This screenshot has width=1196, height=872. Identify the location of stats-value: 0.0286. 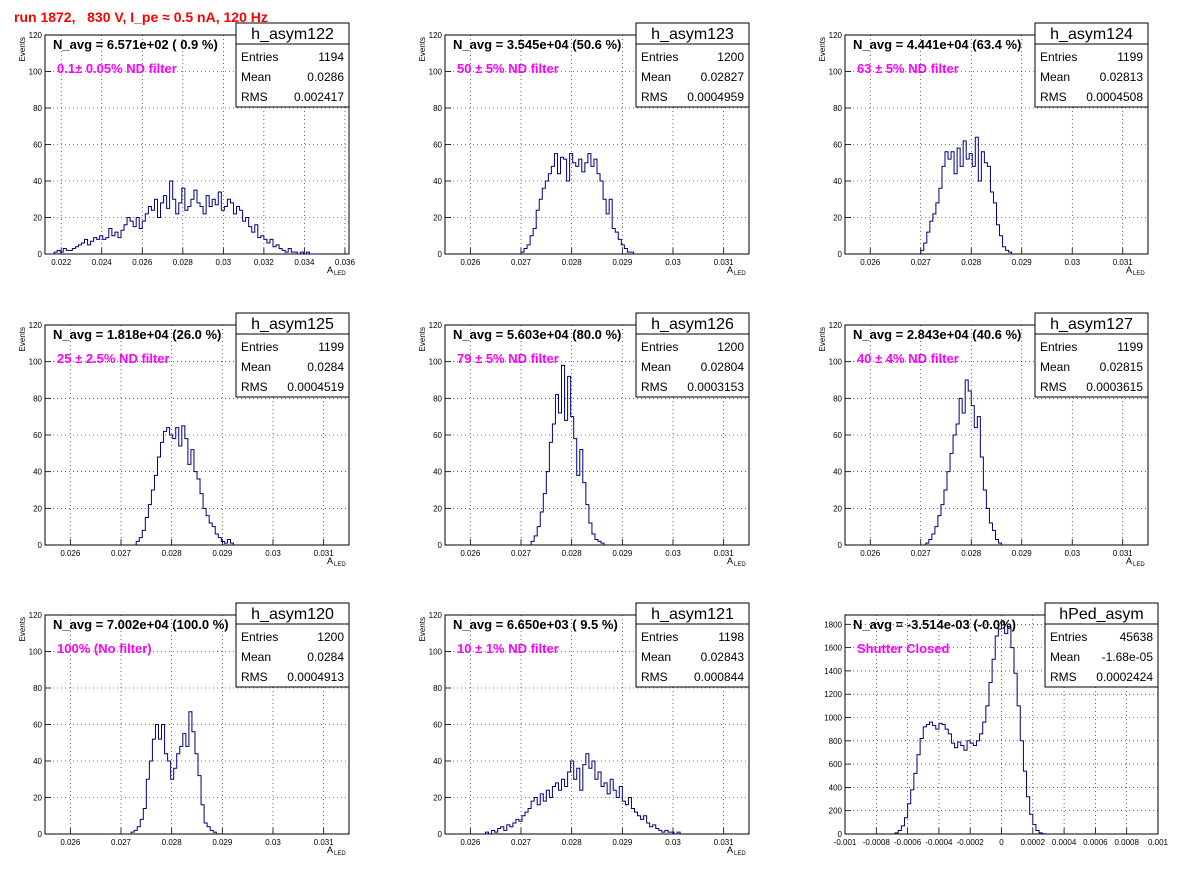
(325, 77).